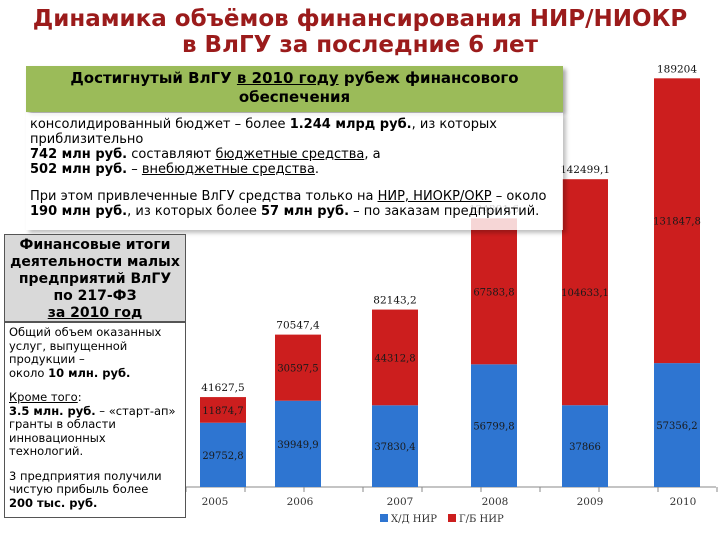 This screenshot has height=540, width=720. What do you see at coordinates (134, 169) in the screenshot?
I see `budget-text: –` at bounding box center [134, 169].